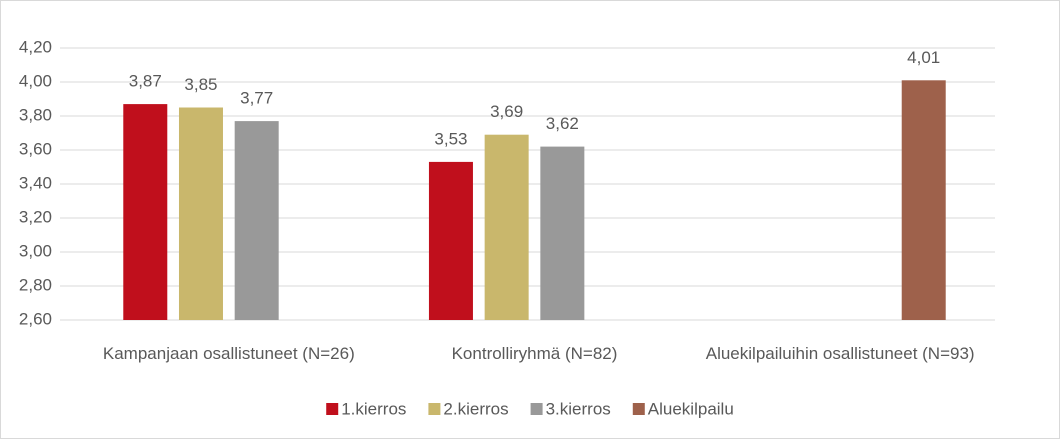  Describe the element at coordinates (506, 111) in the screenshot. I see `data-label: 3,69` at that location.